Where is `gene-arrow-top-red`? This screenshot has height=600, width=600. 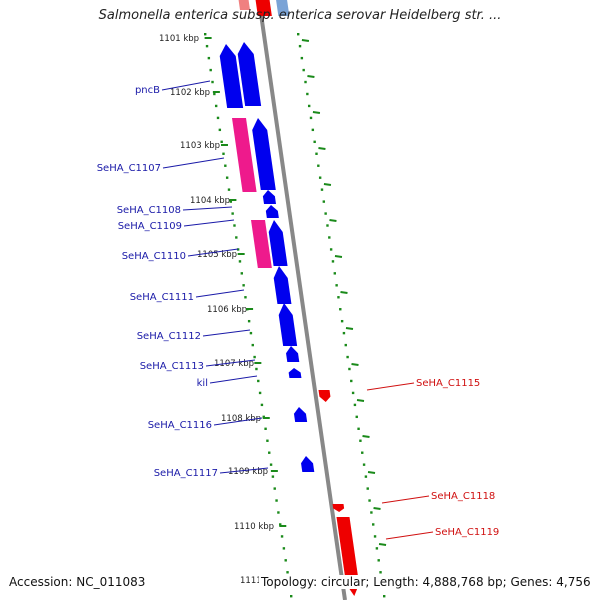
gene-arrow-top-red is located at coordinates (263, 8).